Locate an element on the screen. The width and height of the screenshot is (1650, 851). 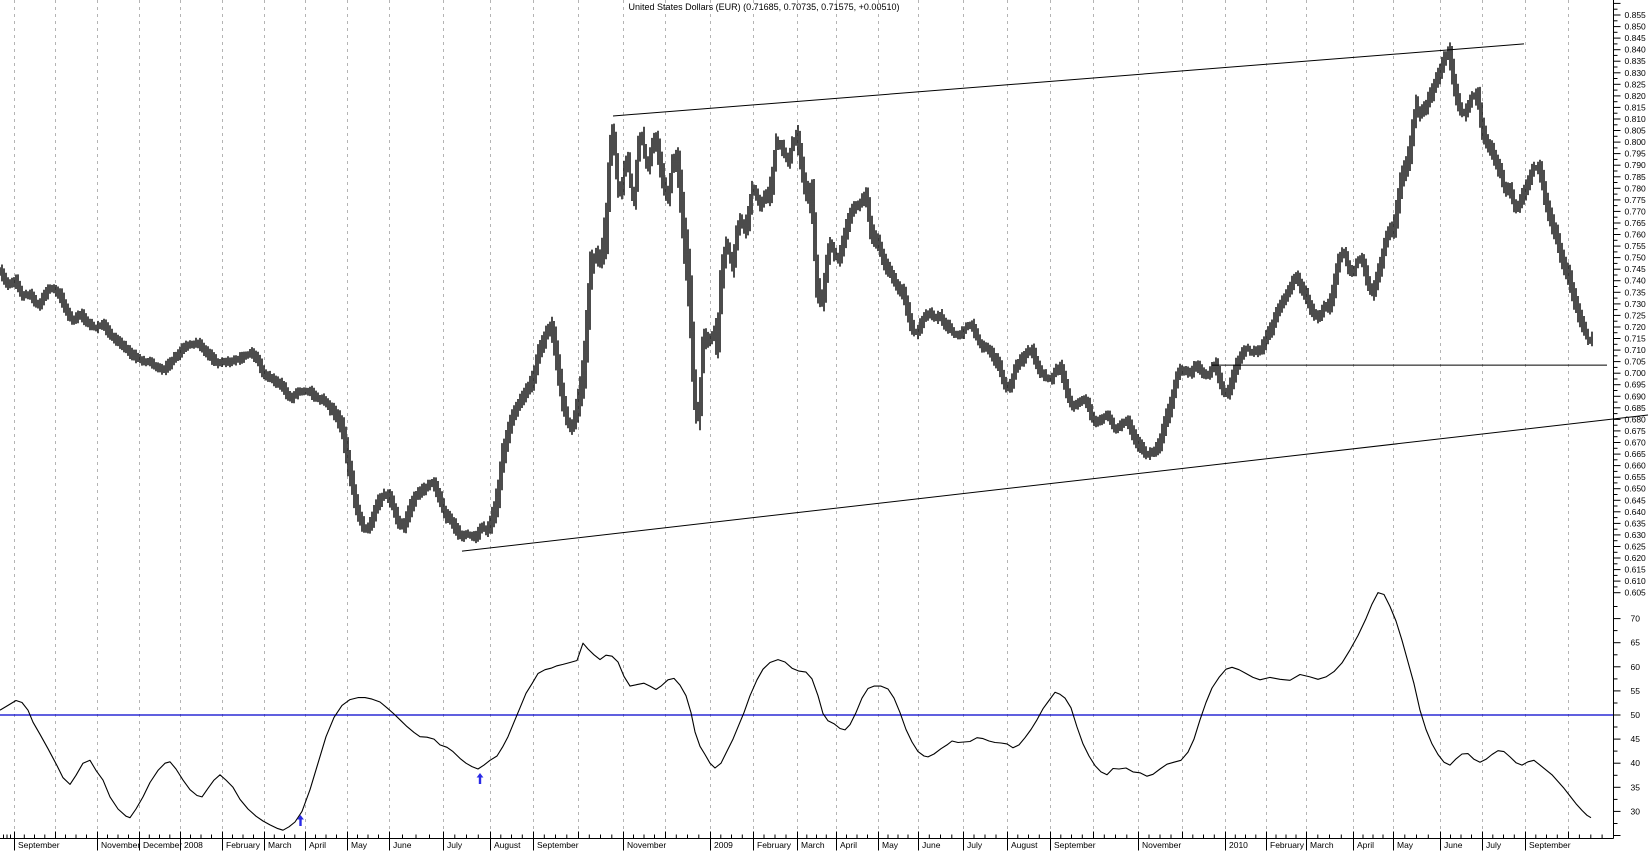
svg-text: 0.765 is located at coordinates (1636, 223).